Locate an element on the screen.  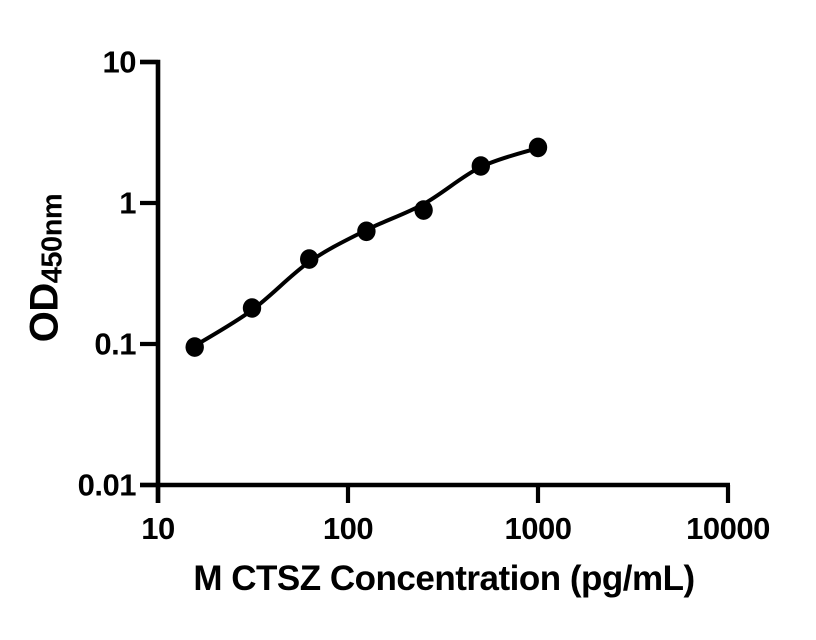
y-axis-title-subscript: 450nm is located at coordinates (52, 238).